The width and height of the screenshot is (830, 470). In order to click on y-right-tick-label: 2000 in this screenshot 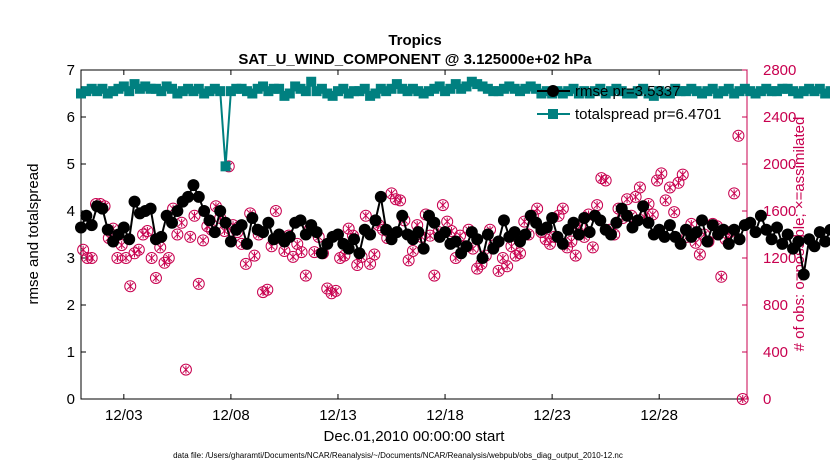, I will do `click(779, 164)`.